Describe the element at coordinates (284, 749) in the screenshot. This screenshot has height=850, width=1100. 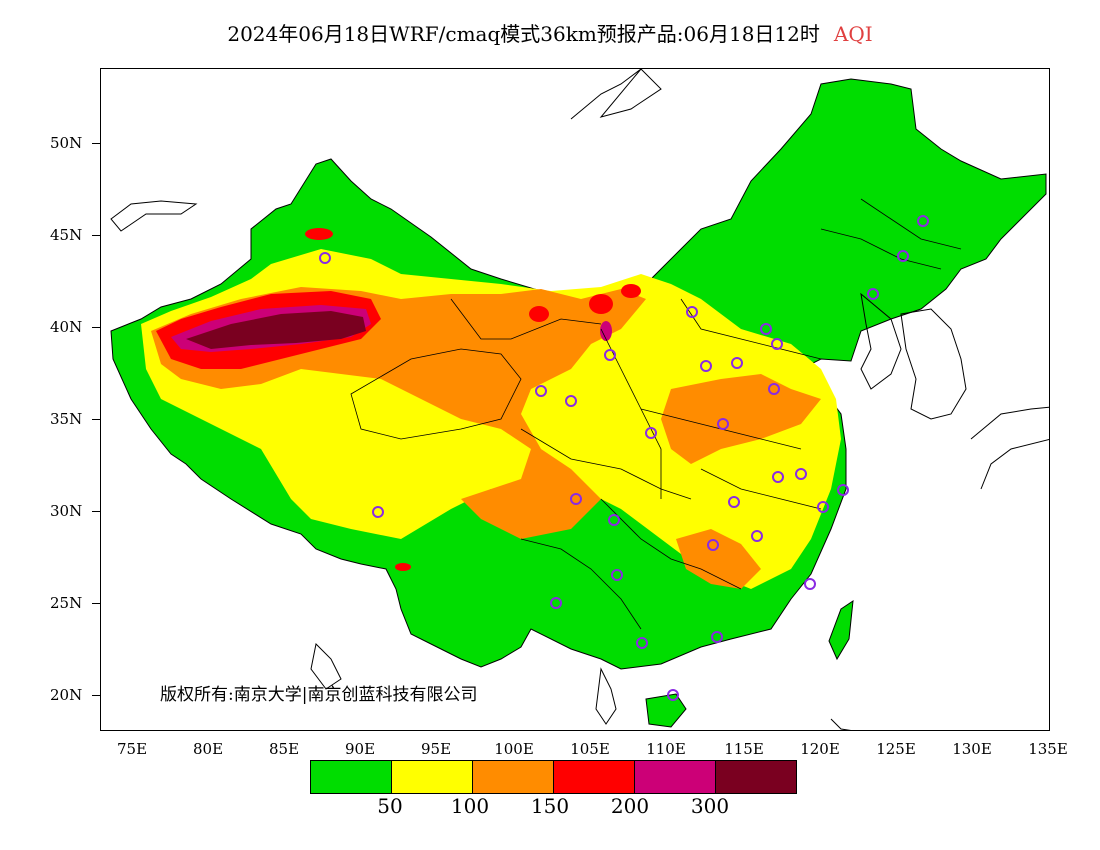
I see `x-tick-label: 85E` at that location.